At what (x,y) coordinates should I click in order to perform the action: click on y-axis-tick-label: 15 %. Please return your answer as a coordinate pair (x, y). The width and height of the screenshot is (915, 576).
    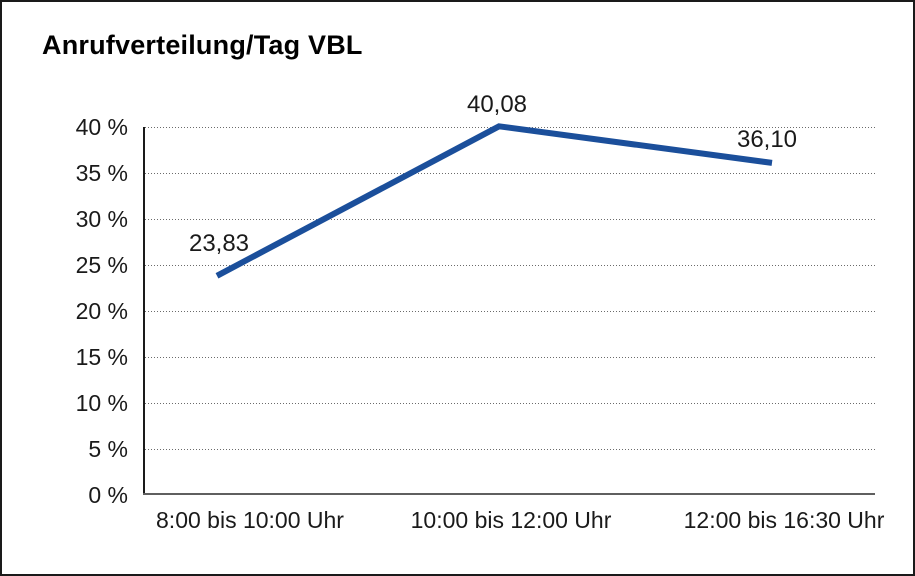
    Looking at the image, I should click on (101, 357).